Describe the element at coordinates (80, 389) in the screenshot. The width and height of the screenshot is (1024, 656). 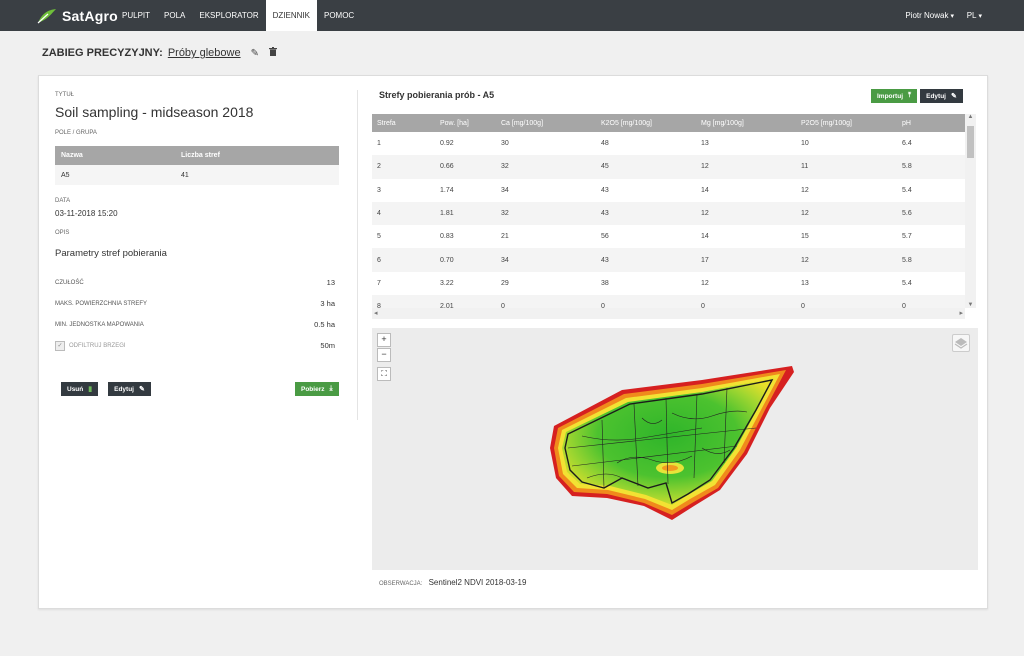
I see `delete-button: Usuń ▮` at that location.